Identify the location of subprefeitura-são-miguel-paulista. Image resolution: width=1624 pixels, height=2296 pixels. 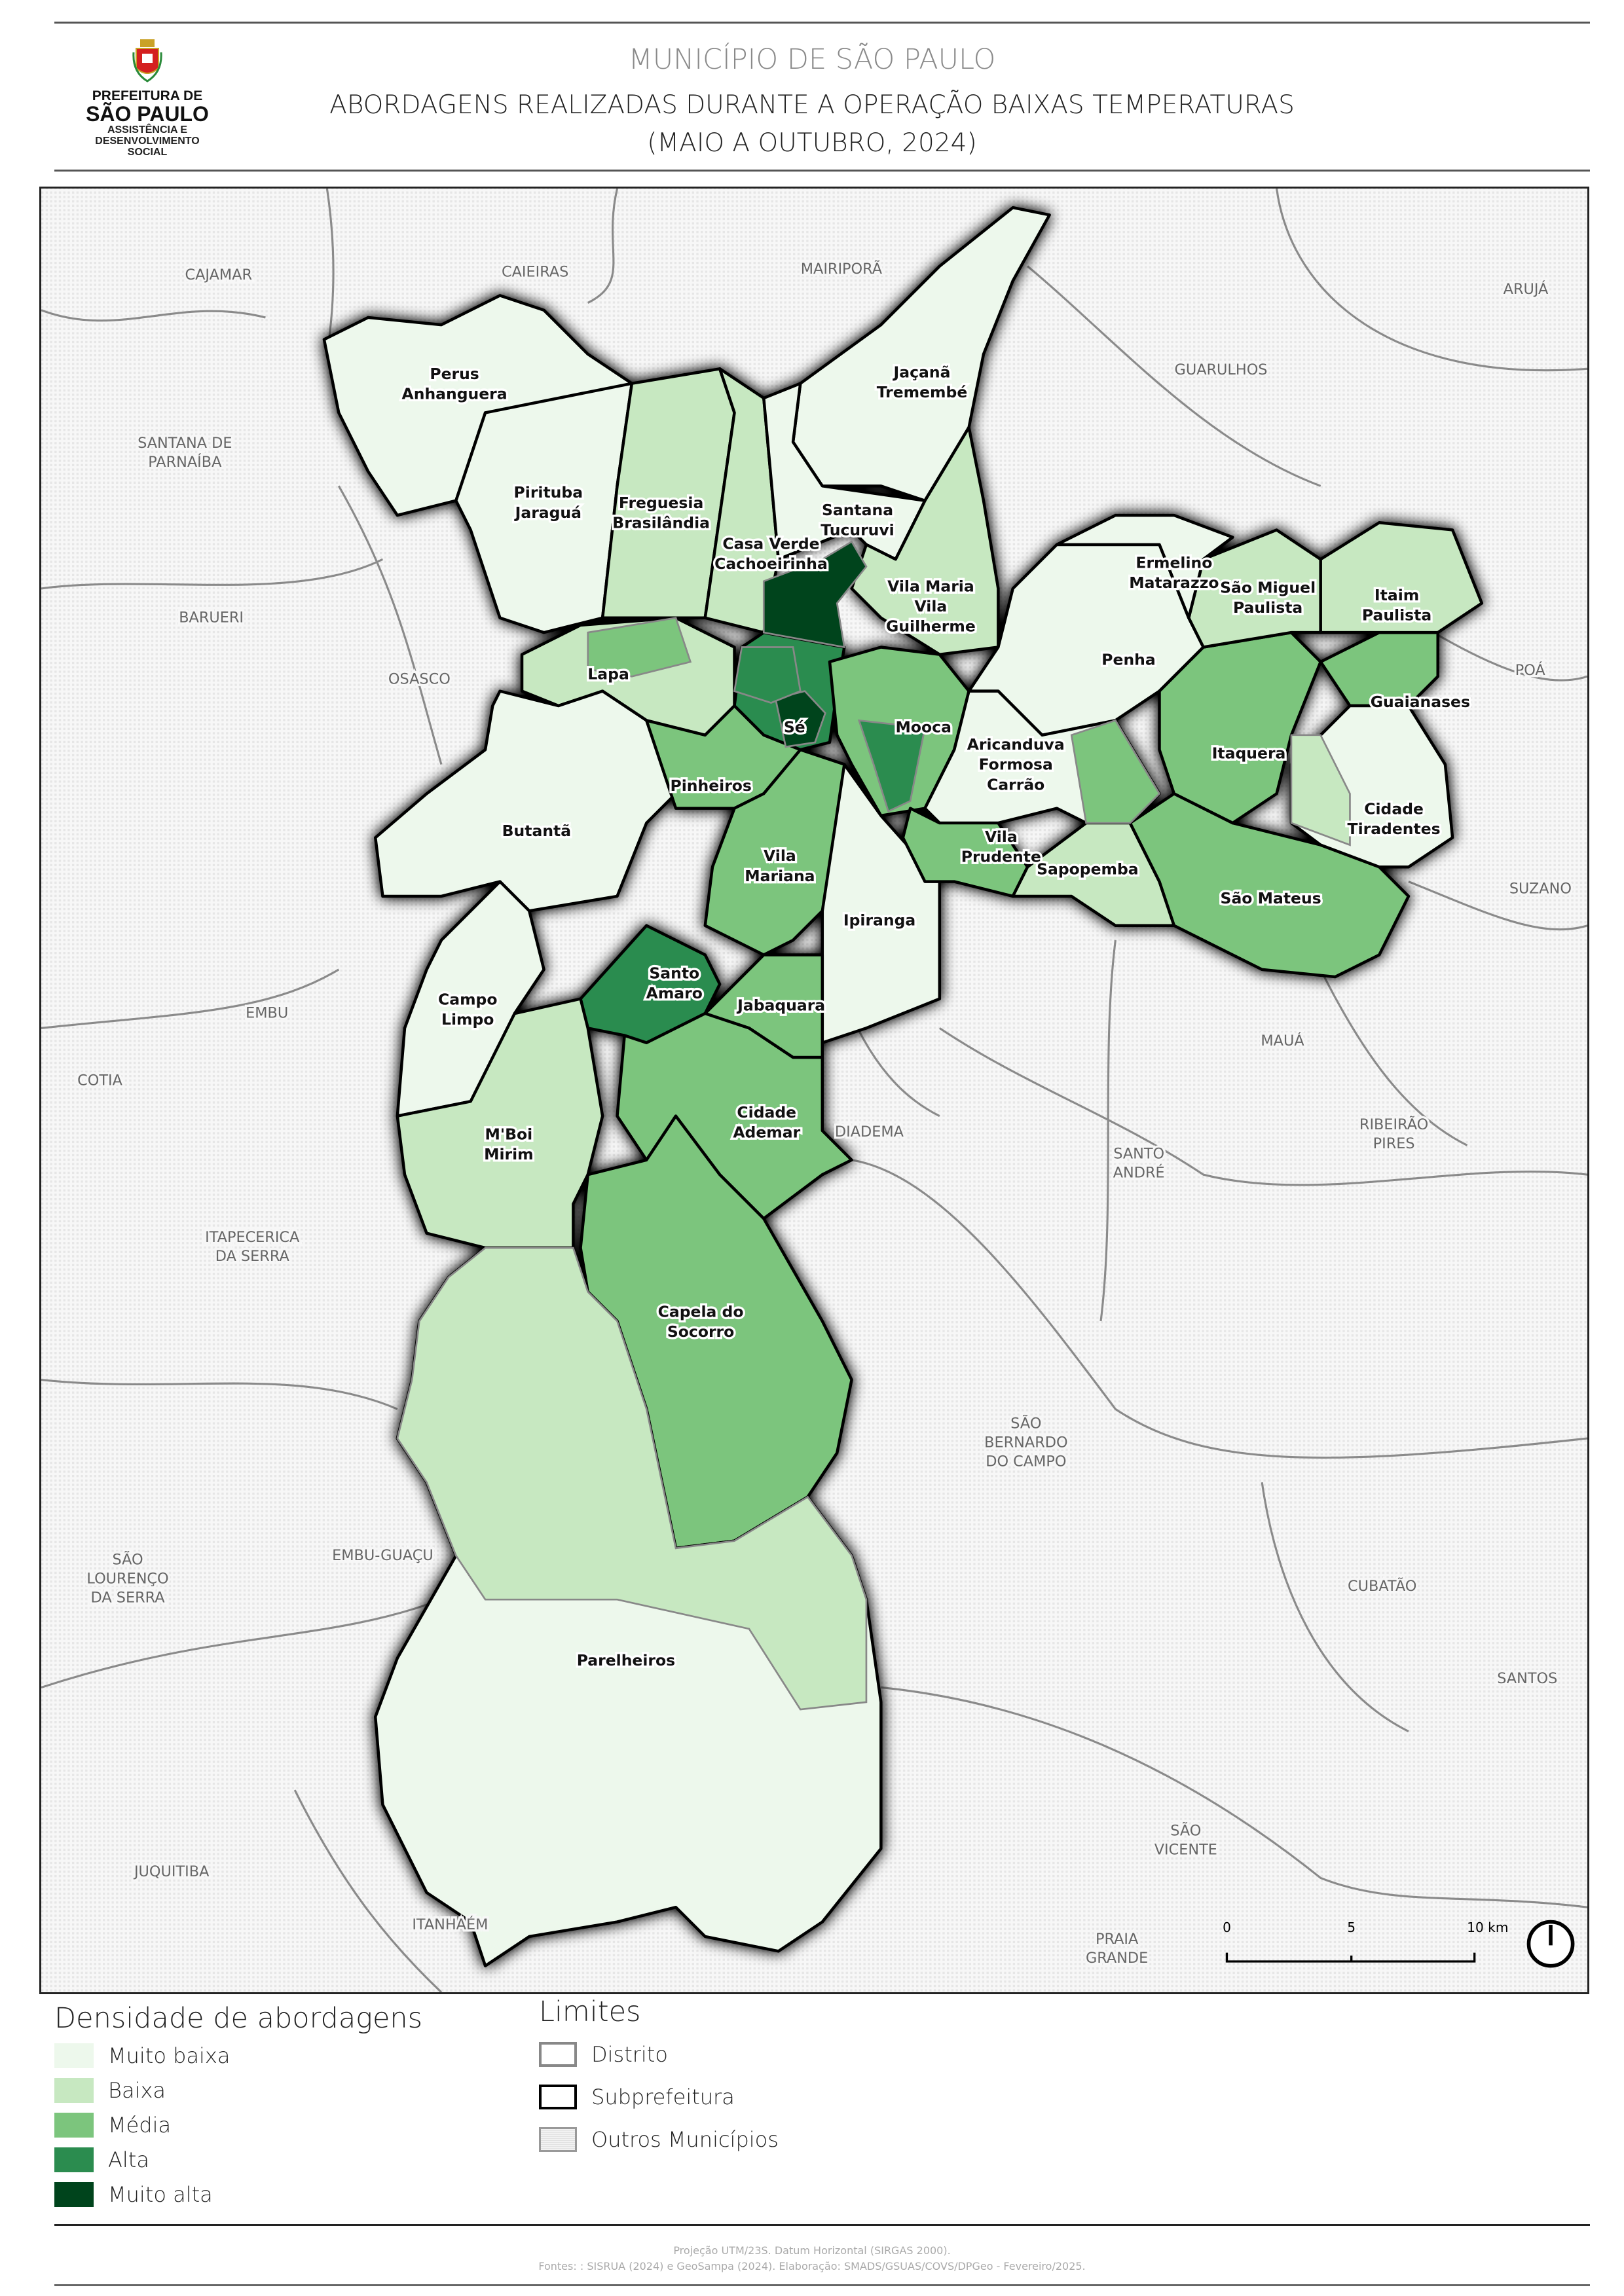
(1254, 588).